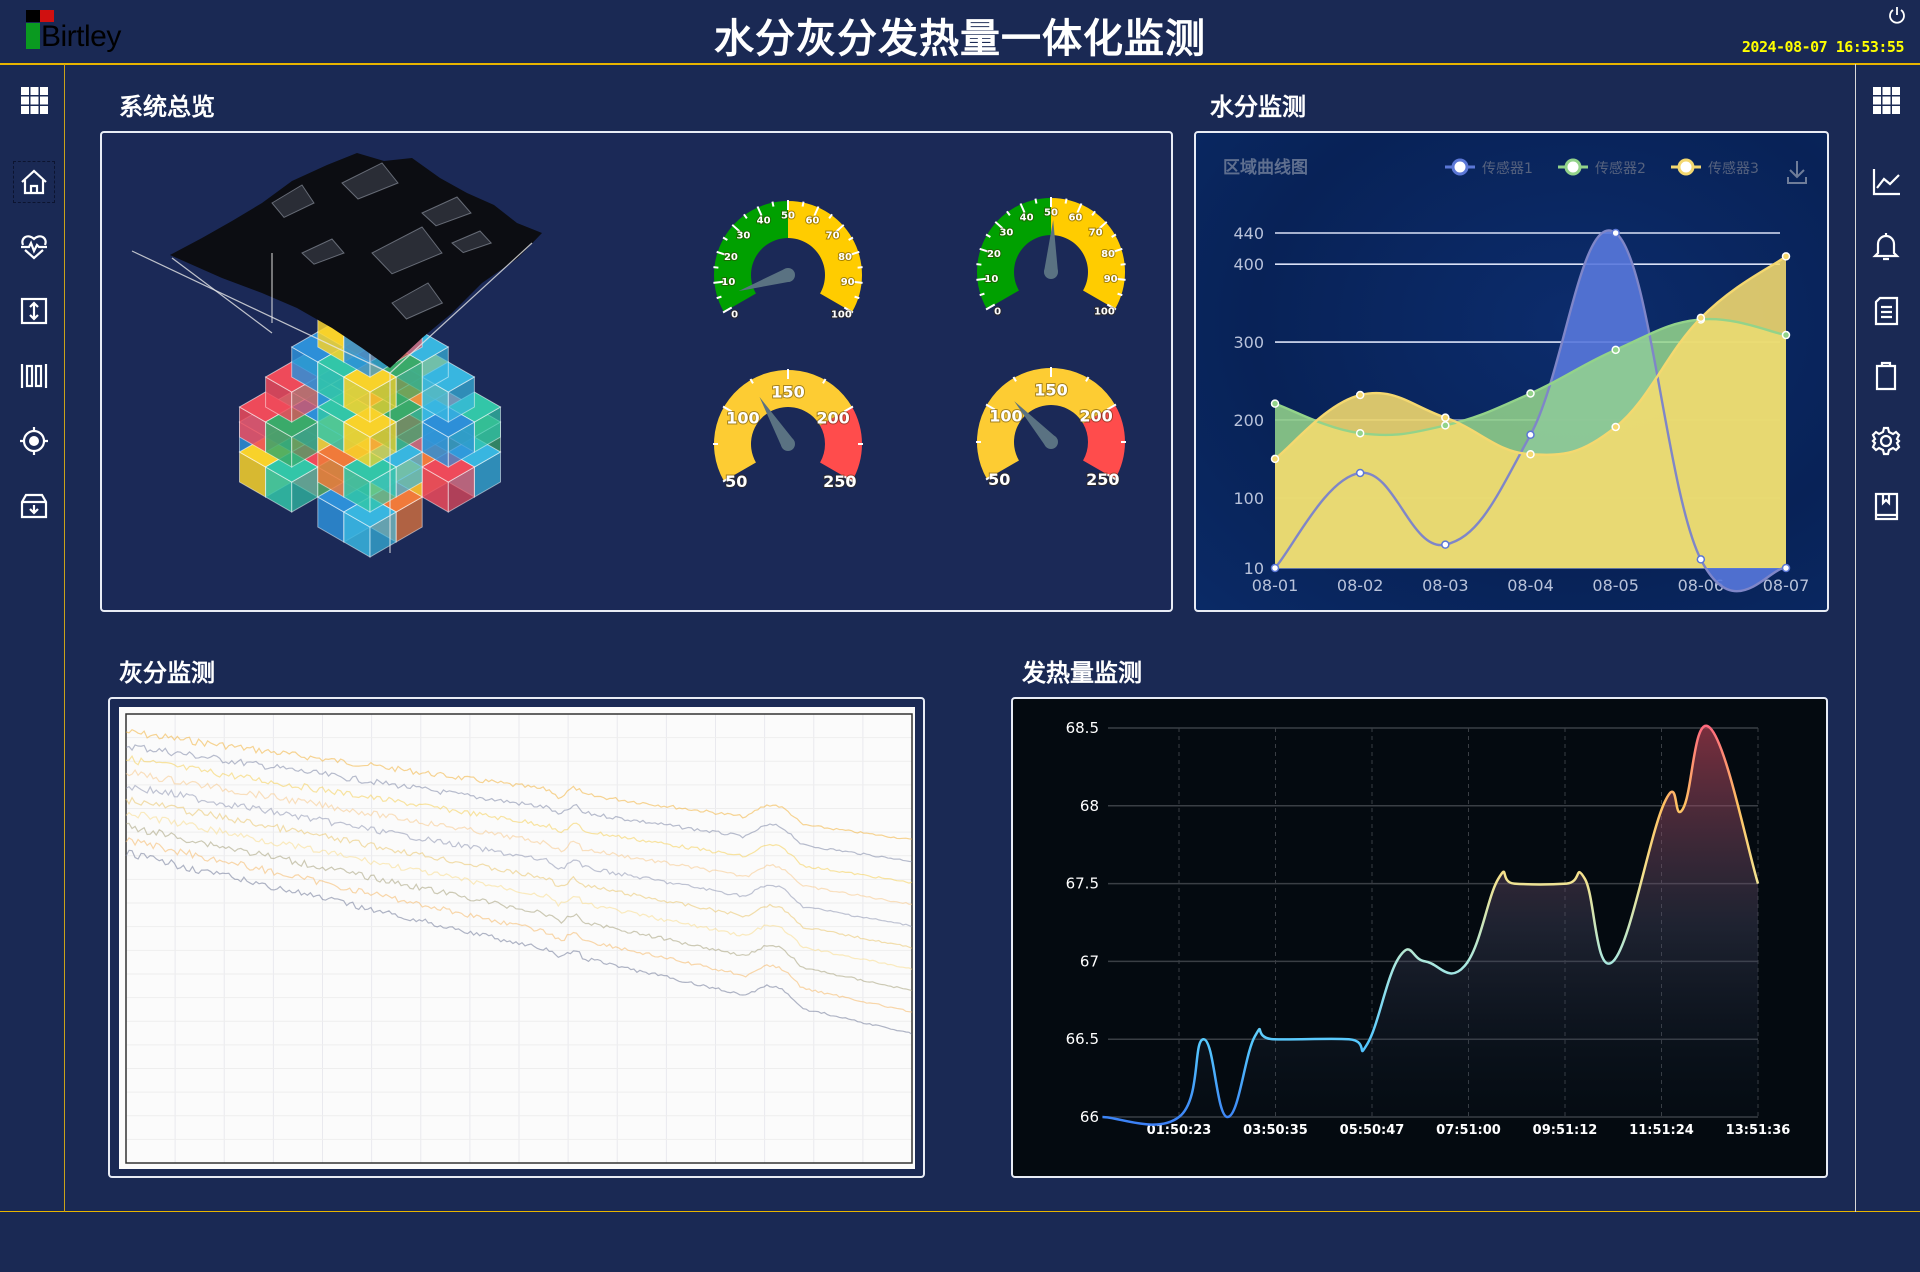 The image size is (1920, 1272). I want to click on left-nav-transfer-button, so click(34, 311).